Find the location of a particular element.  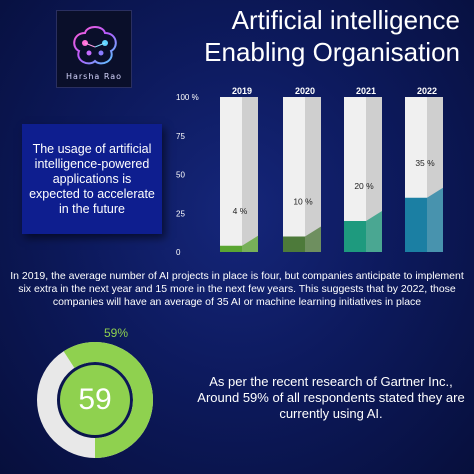

bar-2019: 4 % is located at coordinates (239, 174).